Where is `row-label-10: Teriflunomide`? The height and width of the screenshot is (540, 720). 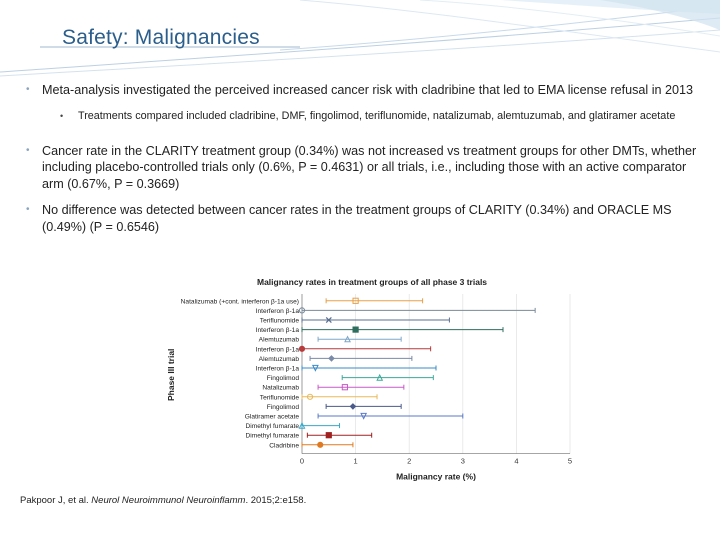 row-label-10: Teriflunomide is located at coordinates (280, 397).